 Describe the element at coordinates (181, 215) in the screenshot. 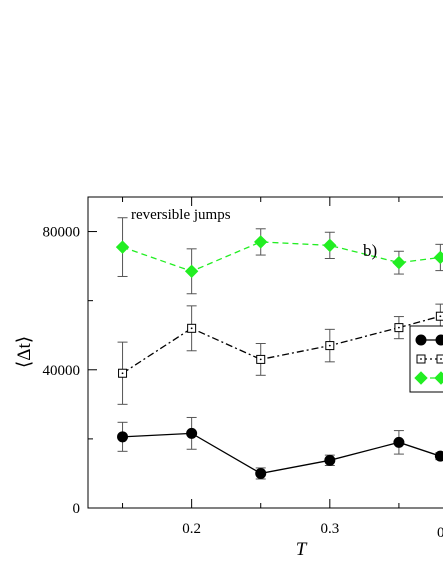

I see `annotation-text: reversible jumps` at that location.